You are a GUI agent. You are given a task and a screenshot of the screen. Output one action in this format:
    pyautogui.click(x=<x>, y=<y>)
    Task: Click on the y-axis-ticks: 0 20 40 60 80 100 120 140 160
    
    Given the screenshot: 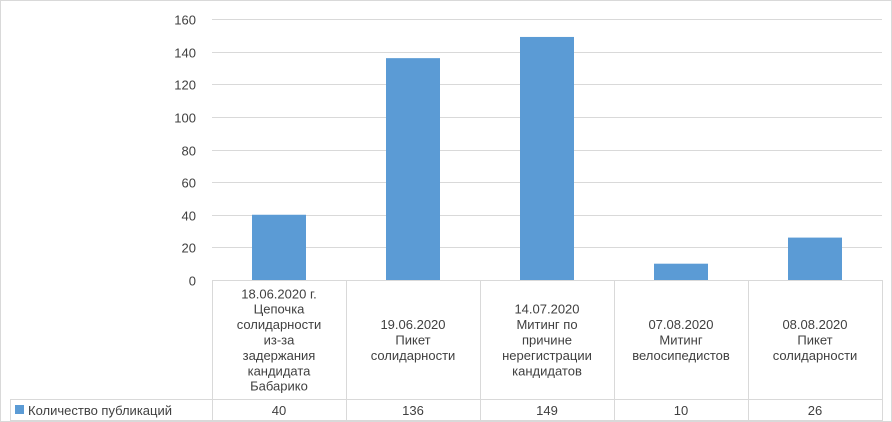 What is the action you would take?
    pyautogui.click(x=185, y=151)
    